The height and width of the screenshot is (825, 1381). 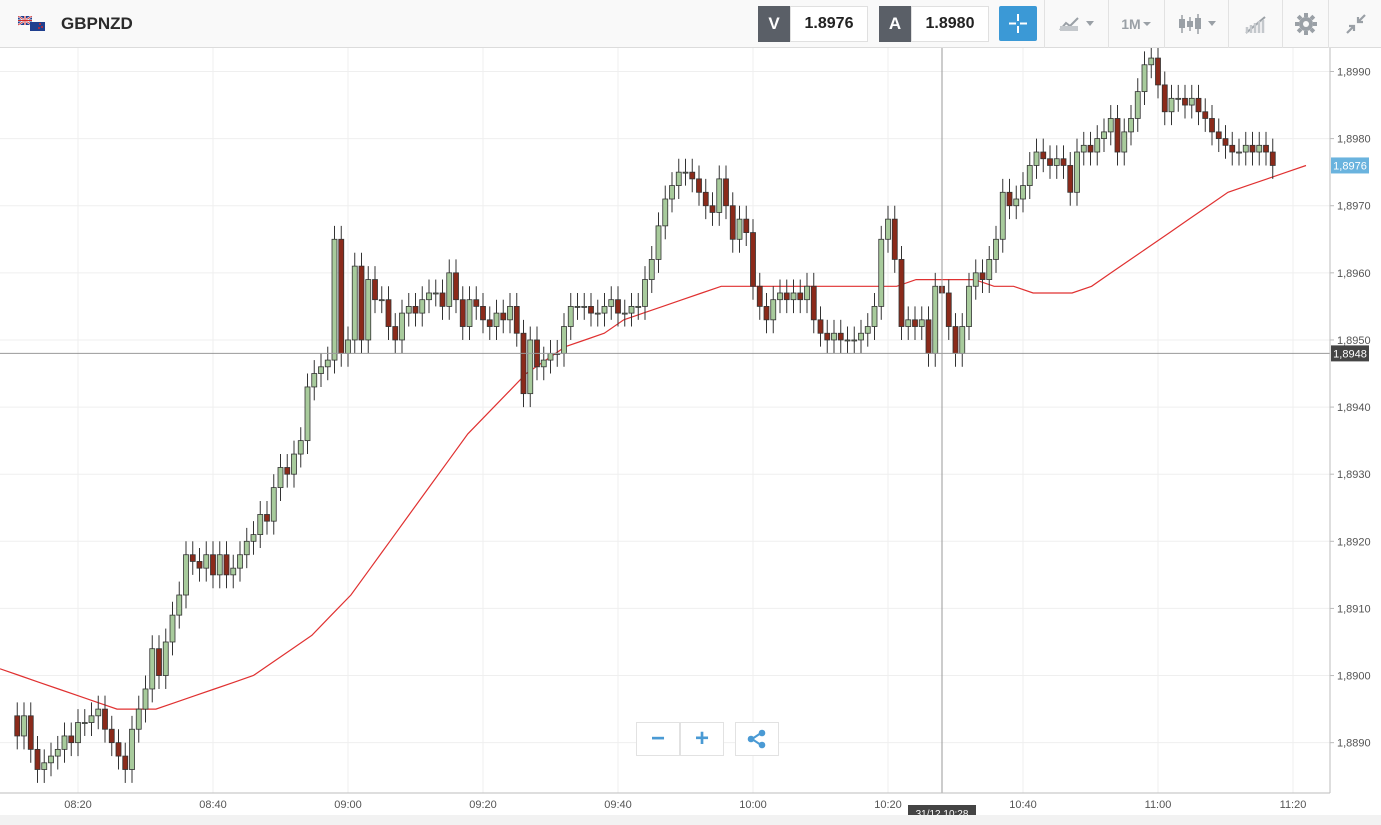 I want to click on x-tick-label: 10:20, so click(x=888, y=805).